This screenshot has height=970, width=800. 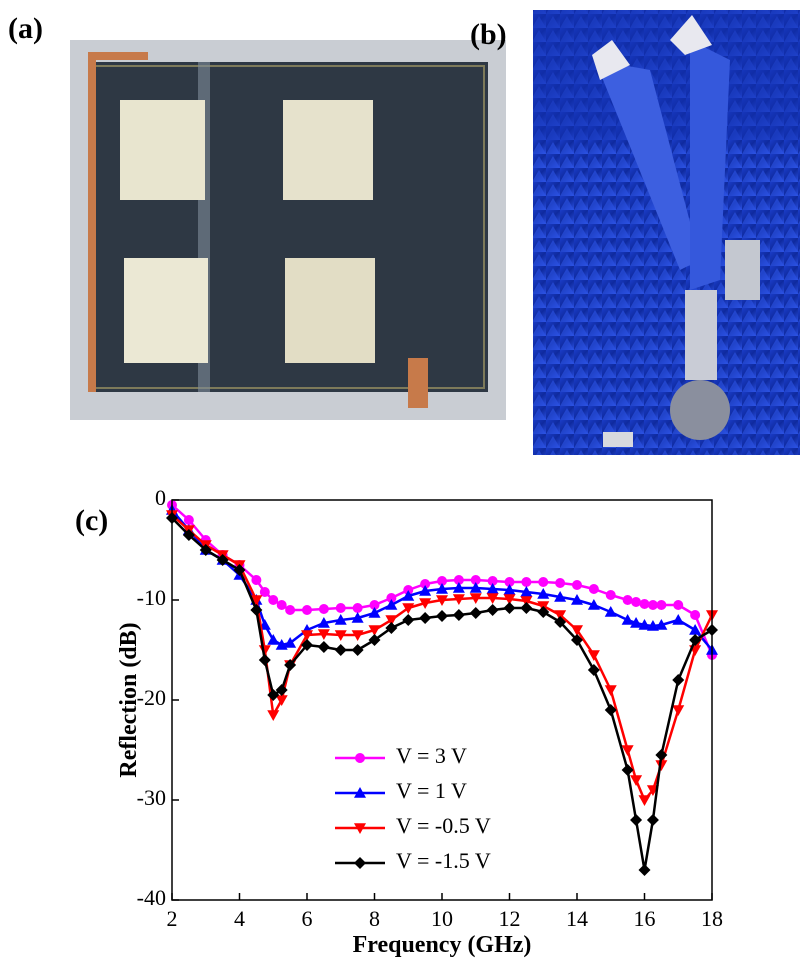 I want to click on x-tick-label: 10, so click(x=442, y=918).